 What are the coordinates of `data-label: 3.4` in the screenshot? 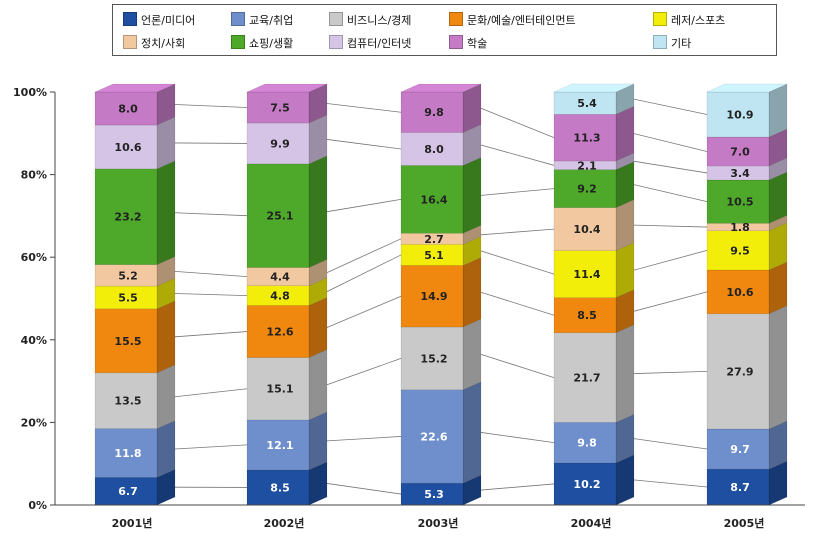 It's located at (740, 173).